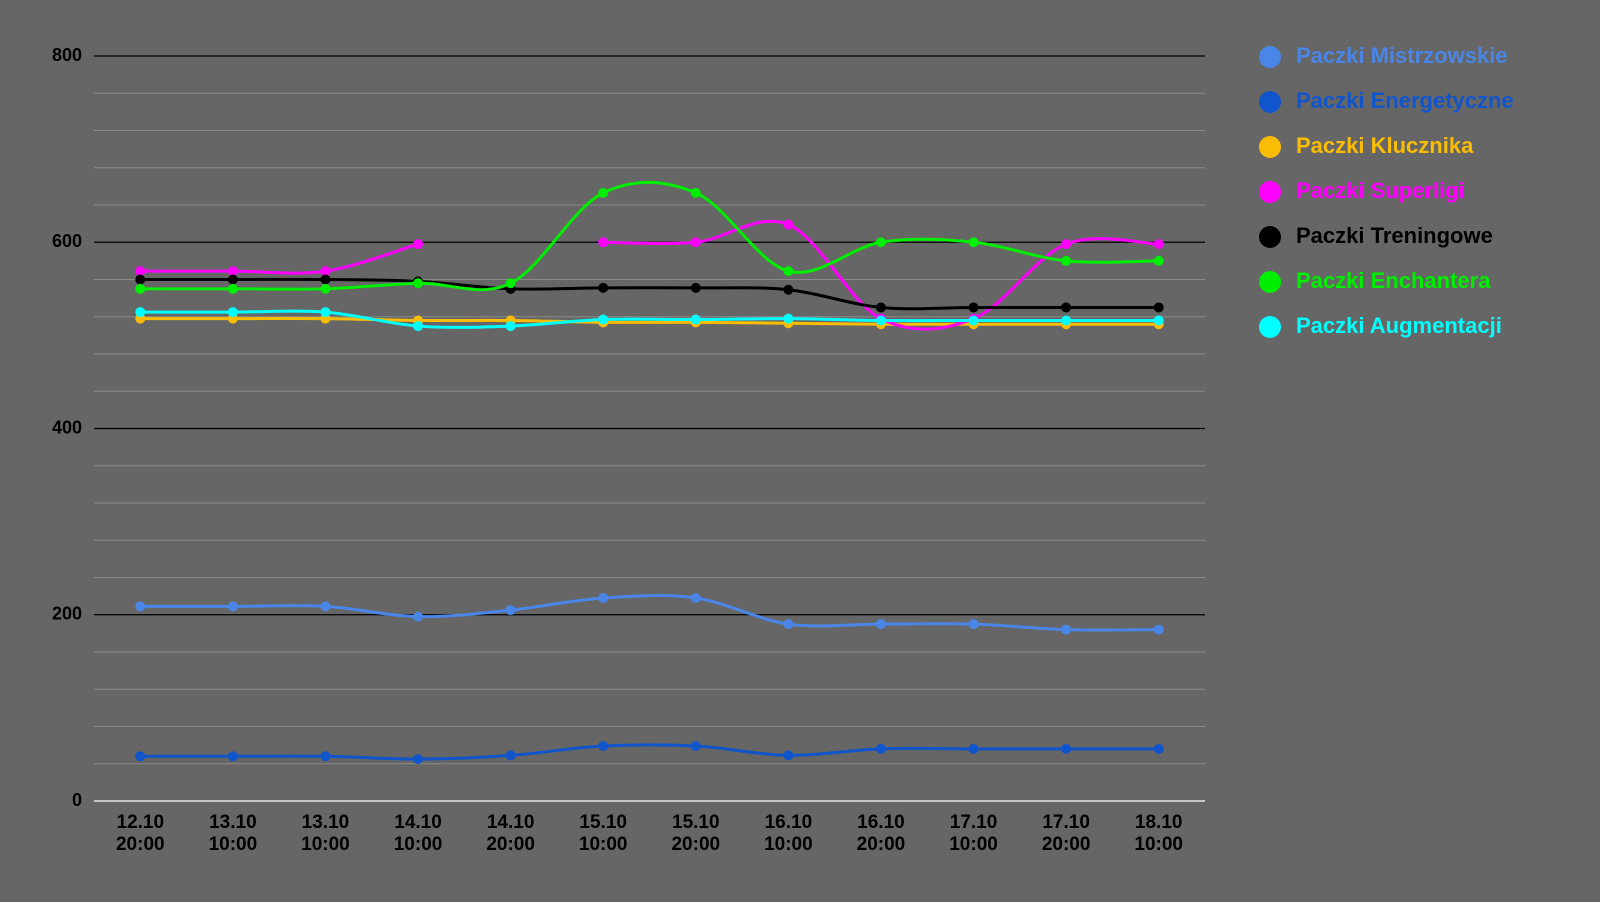  Describe the element at coordinates (67, 241) in the screenshot. I see `y-tick-label: 600` at that location.